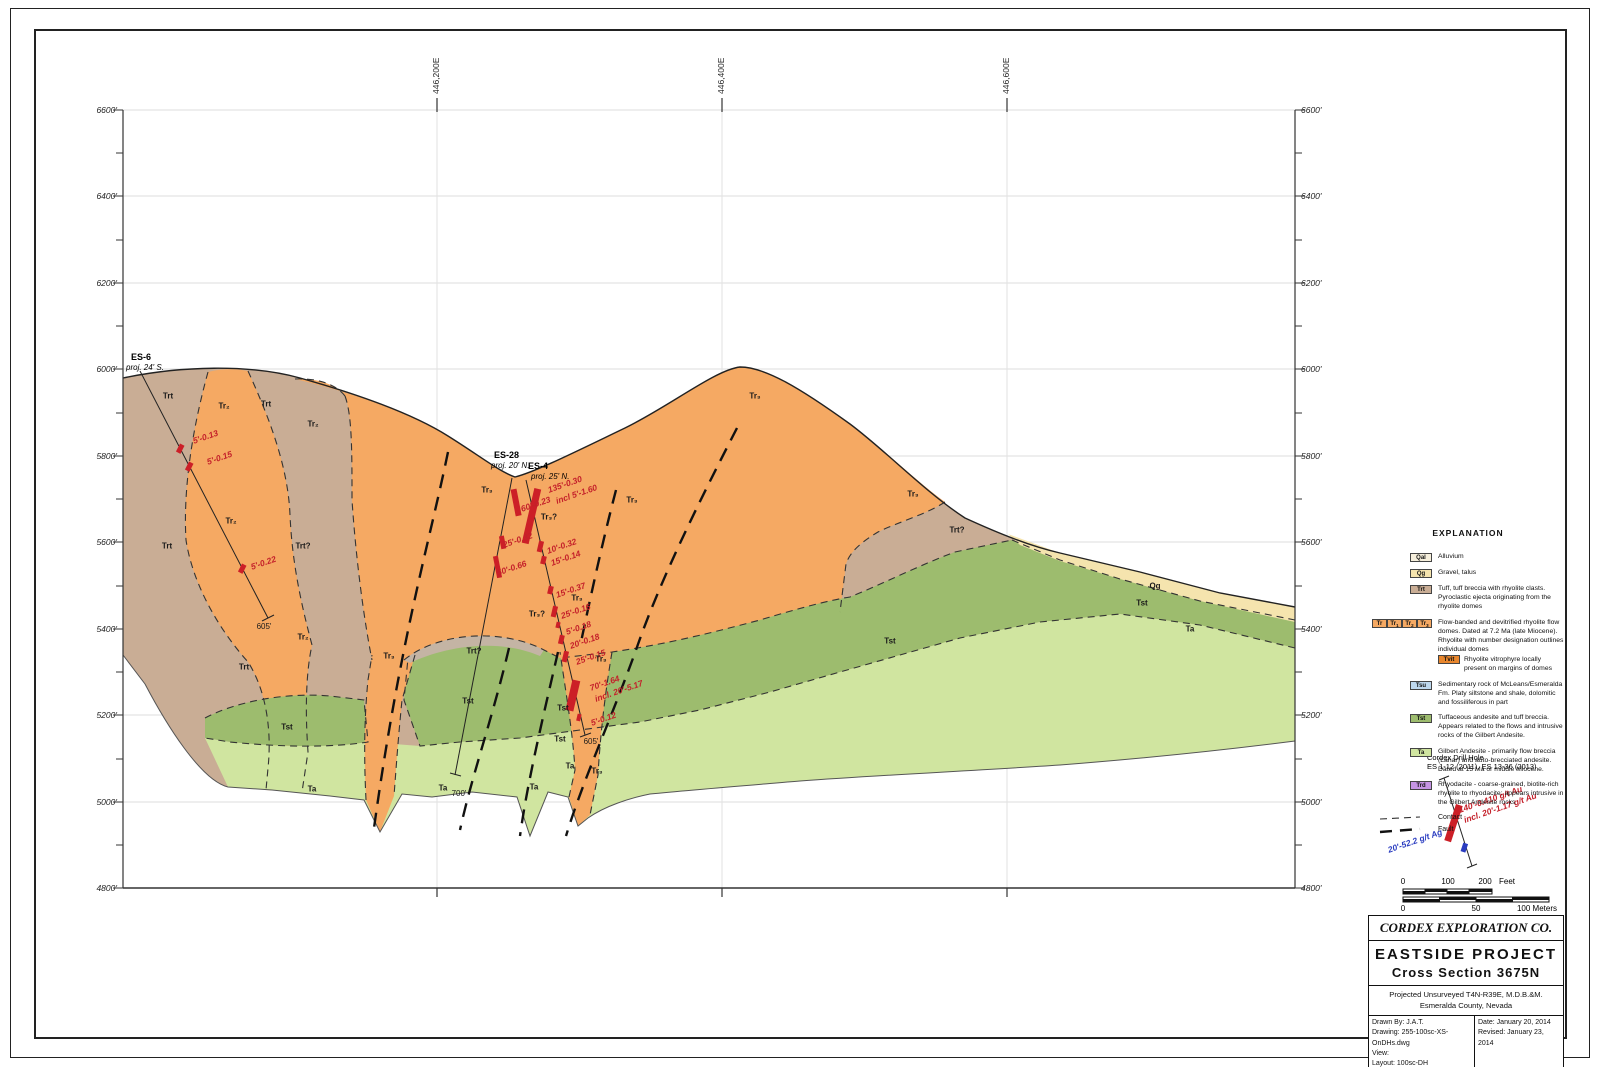 This screenshot has width=1600, height=1067. What do you see at coordinates (1400, 557) in the screenshot?
I see `legend-swatch: Qal` at bounding box center [1400, 557].